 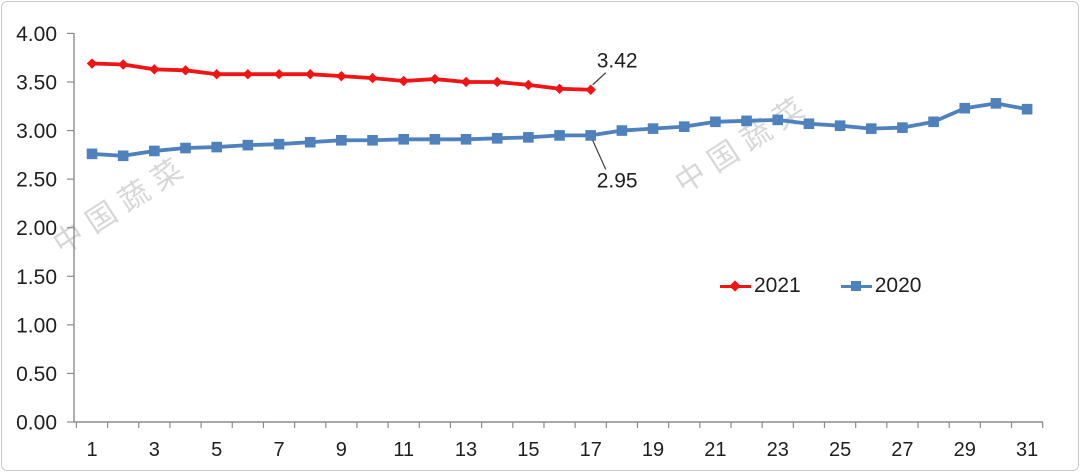 I want to click on x-axis-label: 25, so click(x=840, y=450).